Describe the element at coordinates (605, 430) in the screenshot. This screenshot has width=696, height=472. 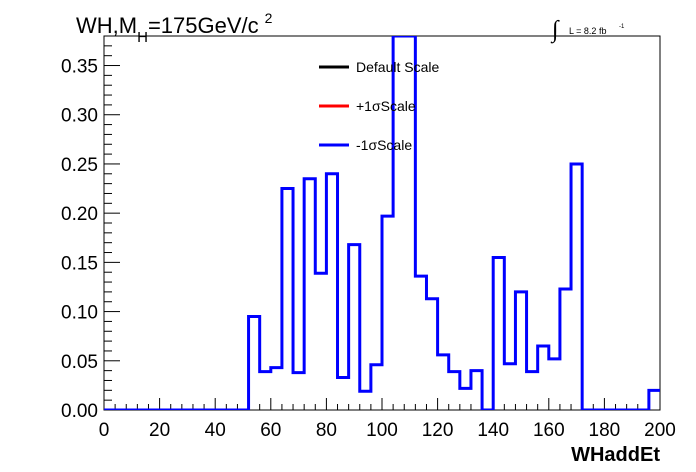
I see `x-tick-label: 180` at that location.